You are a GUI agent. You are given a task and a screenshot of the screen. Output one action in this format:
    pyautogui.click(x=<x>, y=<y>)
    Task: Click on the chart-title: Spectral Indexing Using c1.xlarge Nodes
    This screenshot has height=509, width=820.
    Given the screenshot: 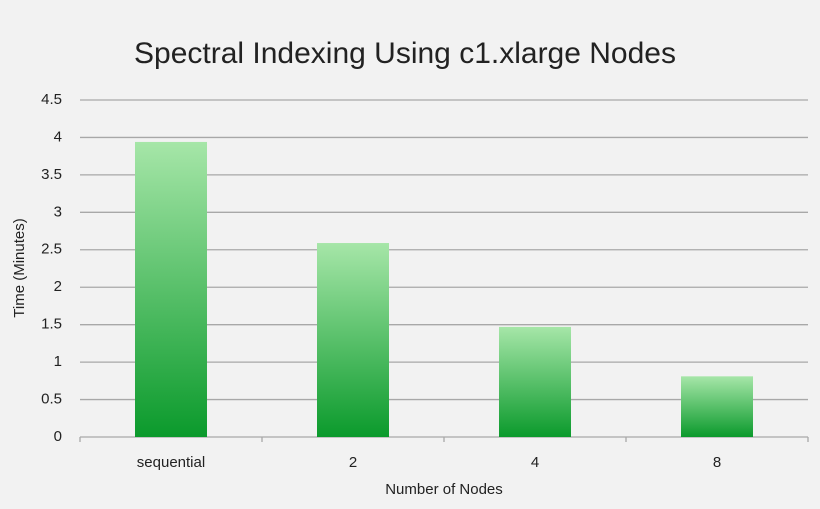 What is the action you would take?
    pyautogui.click(x=405, y=53)
    